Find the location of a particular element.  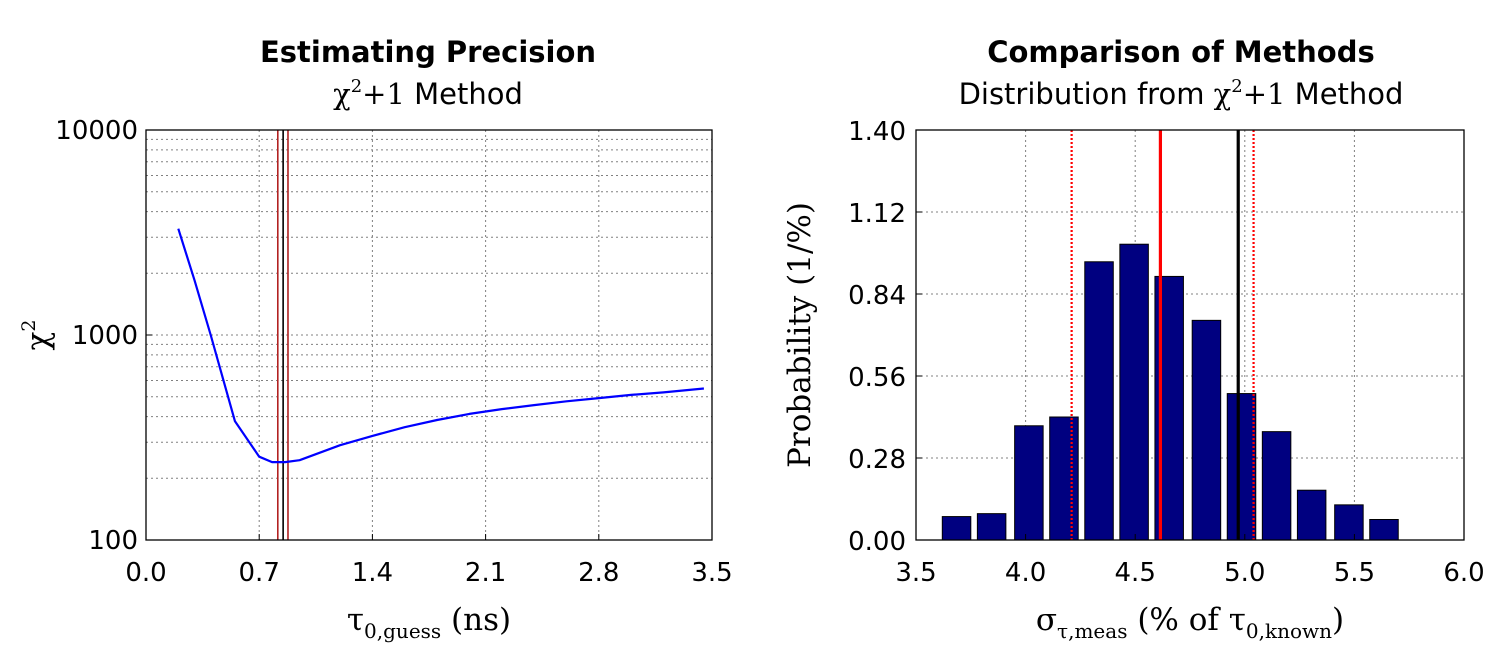

right-chart-title: Comparison of Methods is located at coordinates (1181, 52).